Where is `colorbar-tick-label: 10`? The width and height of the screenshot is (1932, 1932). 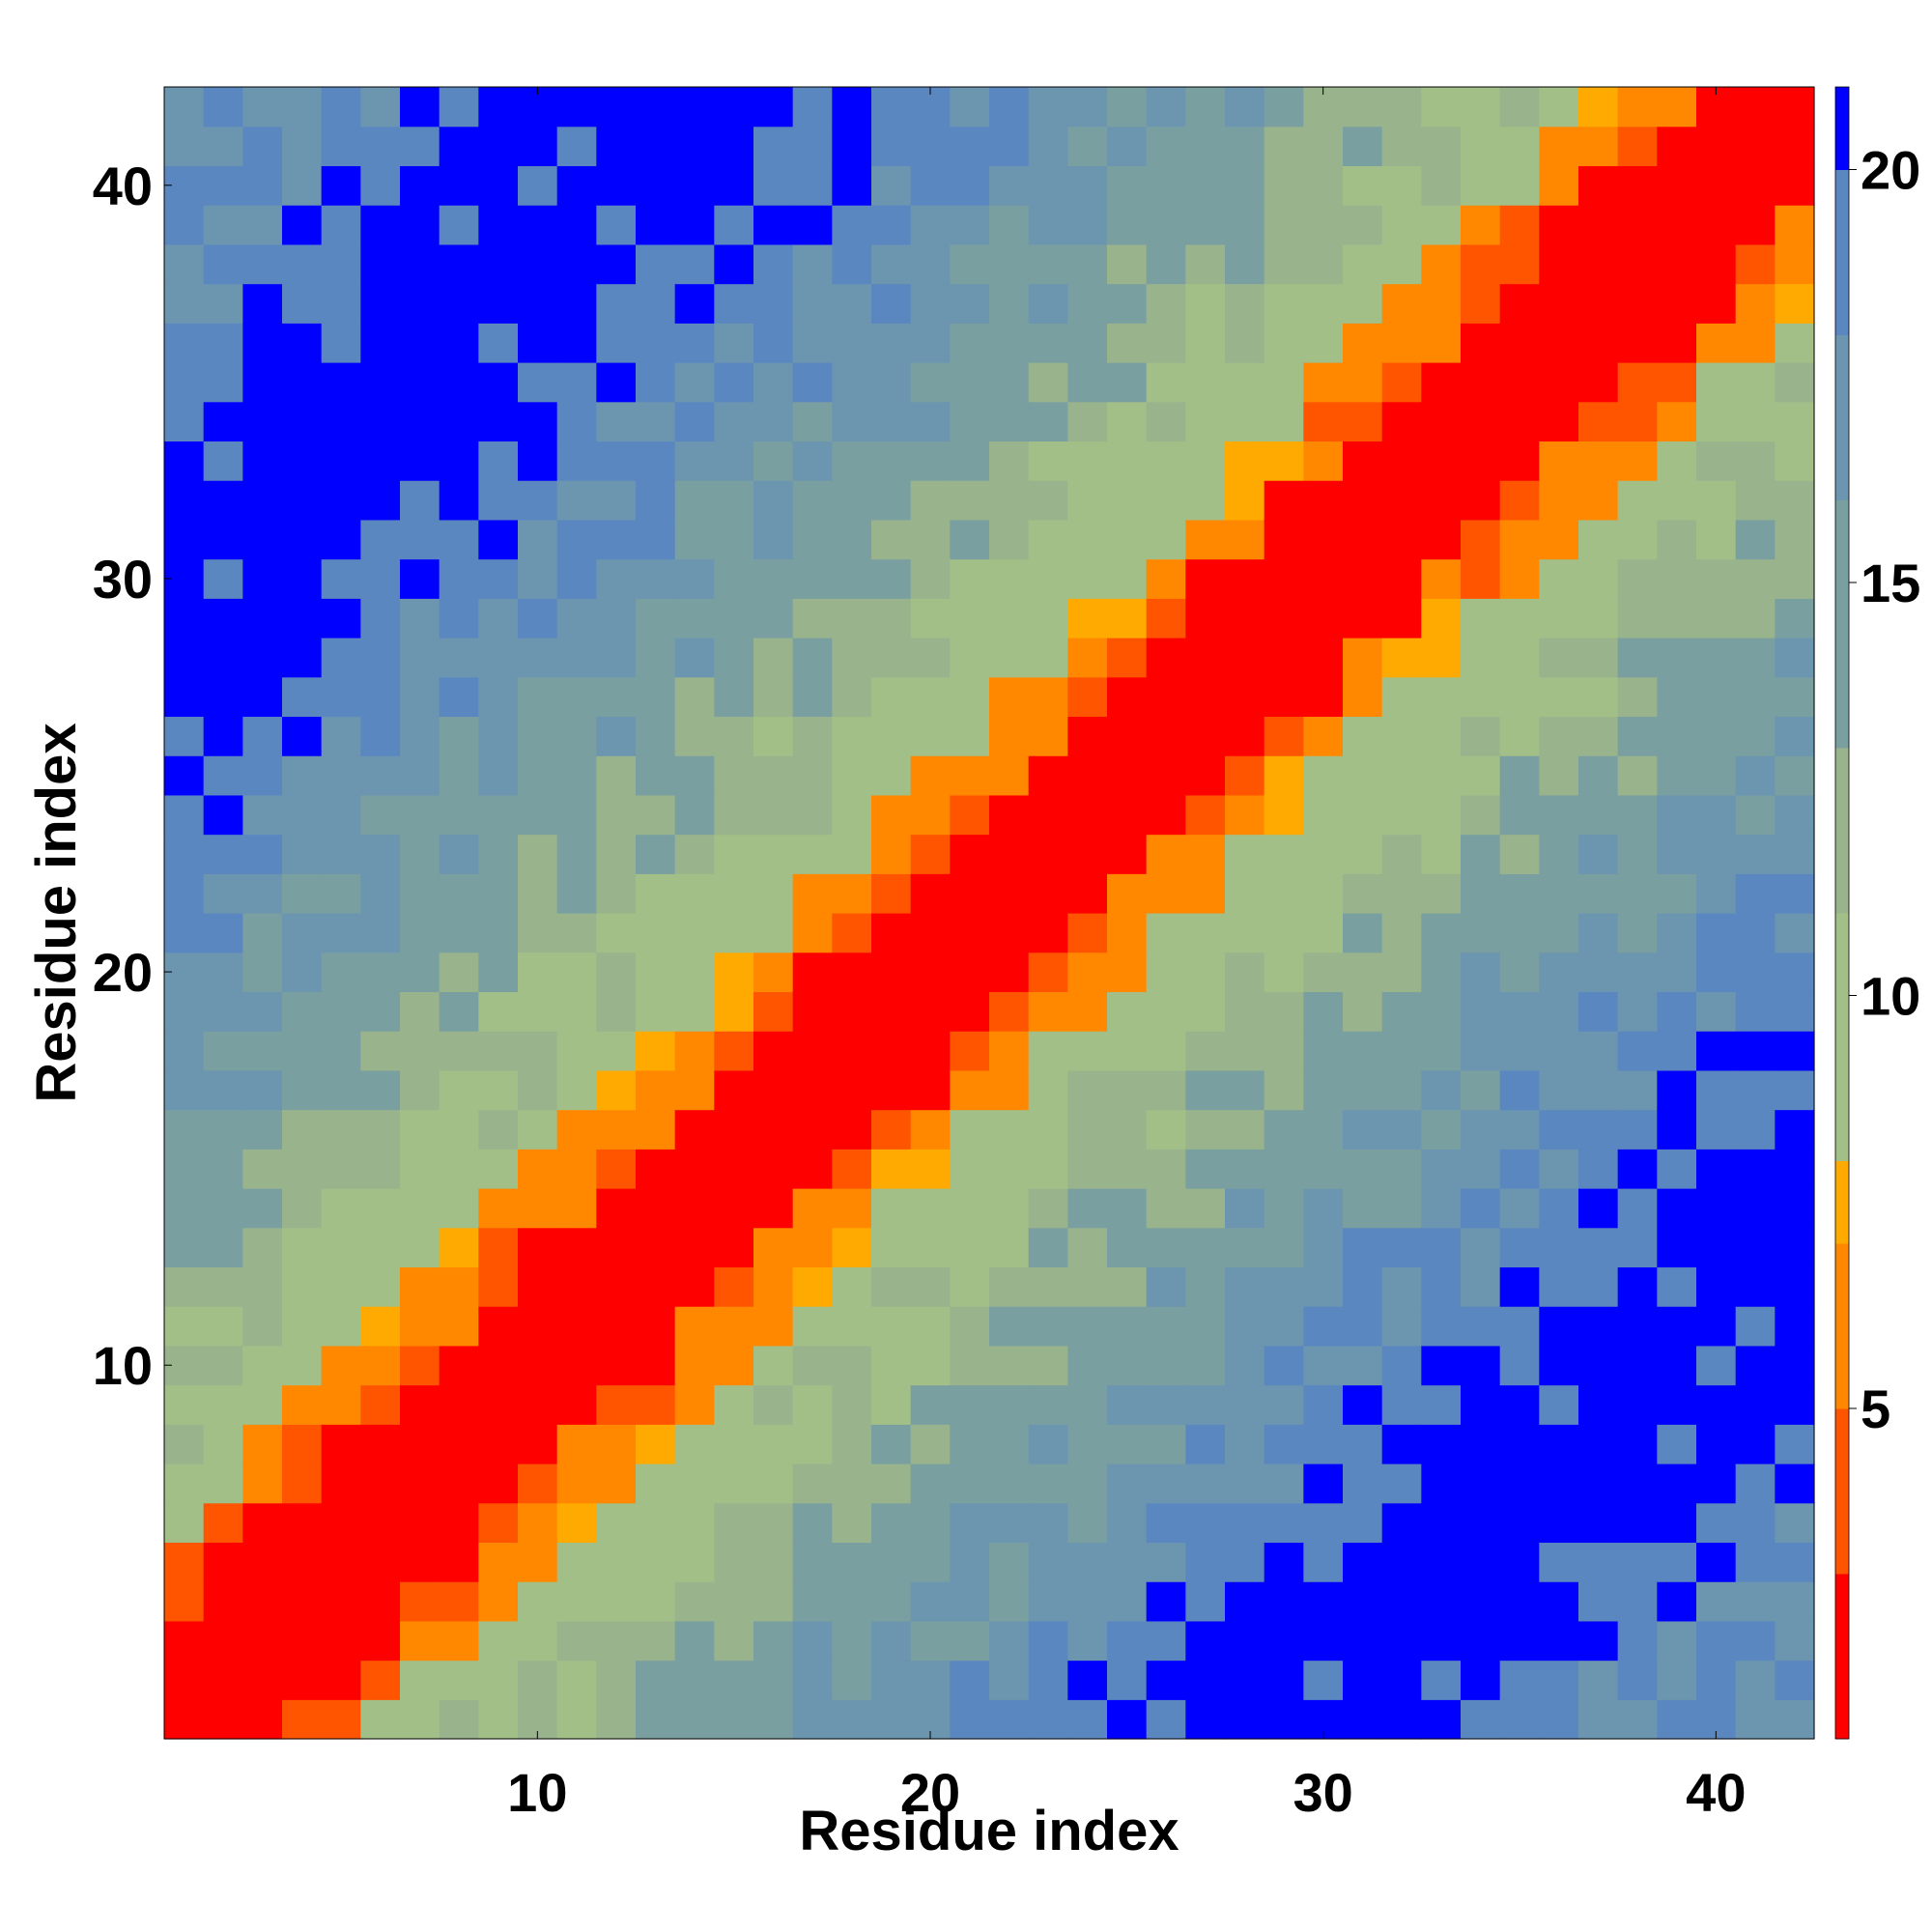 colorbar-tick-label: 10 is located at coordinates (1890, 996).